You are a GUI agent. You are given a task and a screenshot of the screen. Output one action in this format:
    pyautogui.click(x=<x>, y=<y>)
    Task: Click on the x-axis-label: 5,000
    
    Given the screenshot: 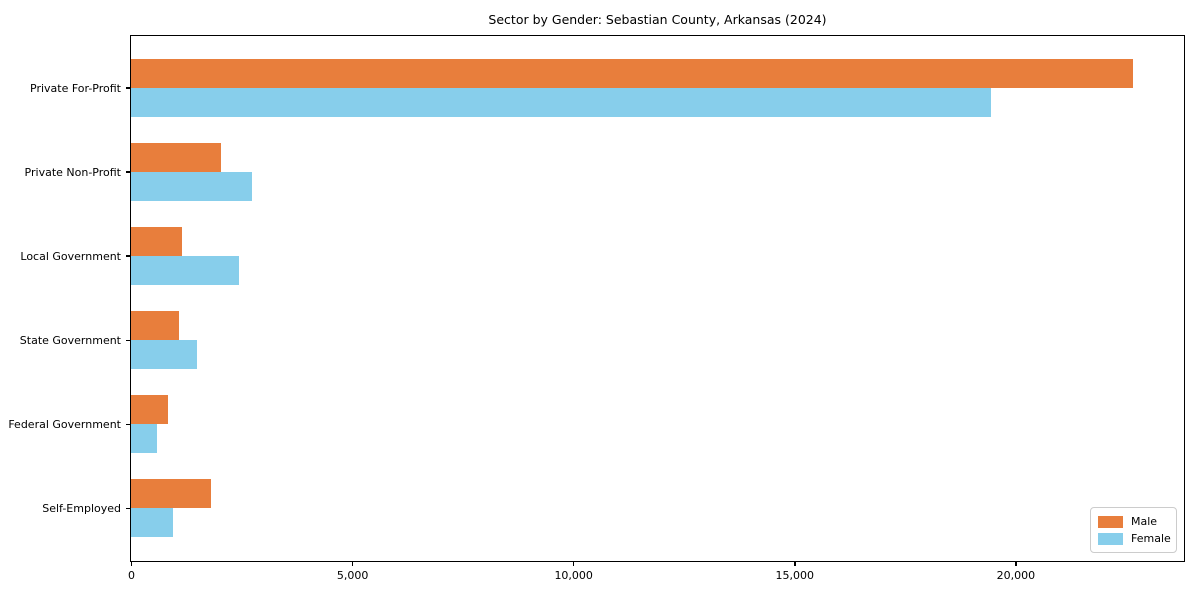 What is the action you would take?
    pyautogui.click(x=352, y=575)
    